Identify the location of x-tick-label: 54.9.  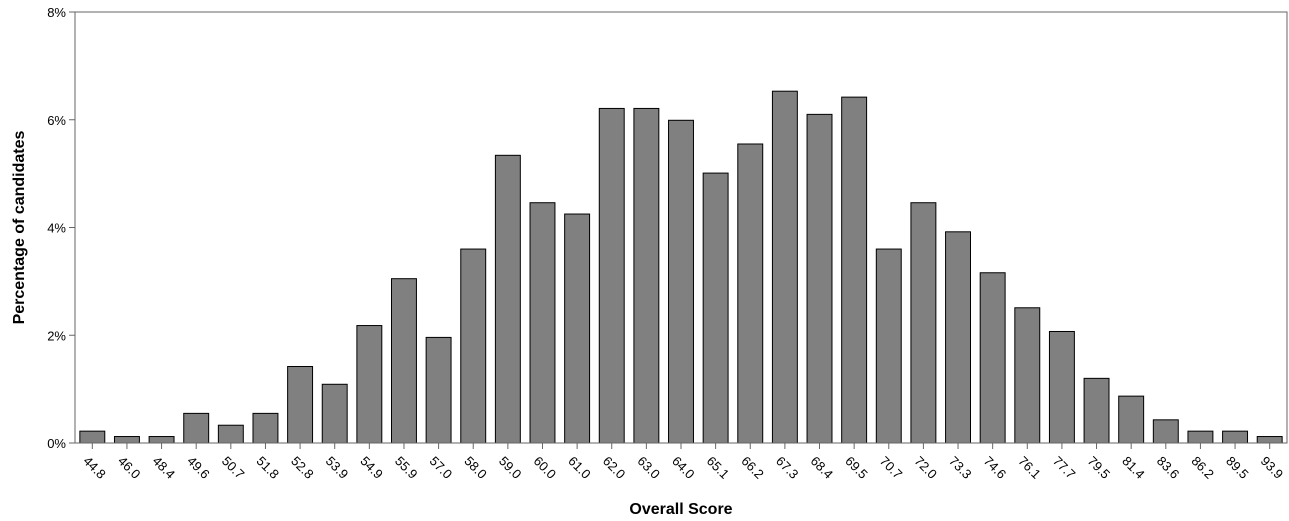
(371, 467).